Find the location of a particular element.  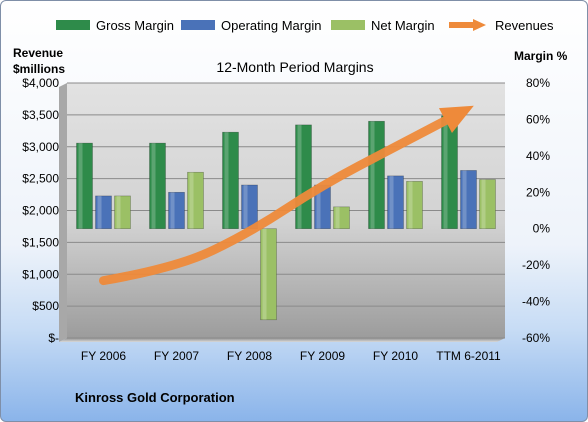

left-tick-label: $500 is located at coordinates (45, 306).